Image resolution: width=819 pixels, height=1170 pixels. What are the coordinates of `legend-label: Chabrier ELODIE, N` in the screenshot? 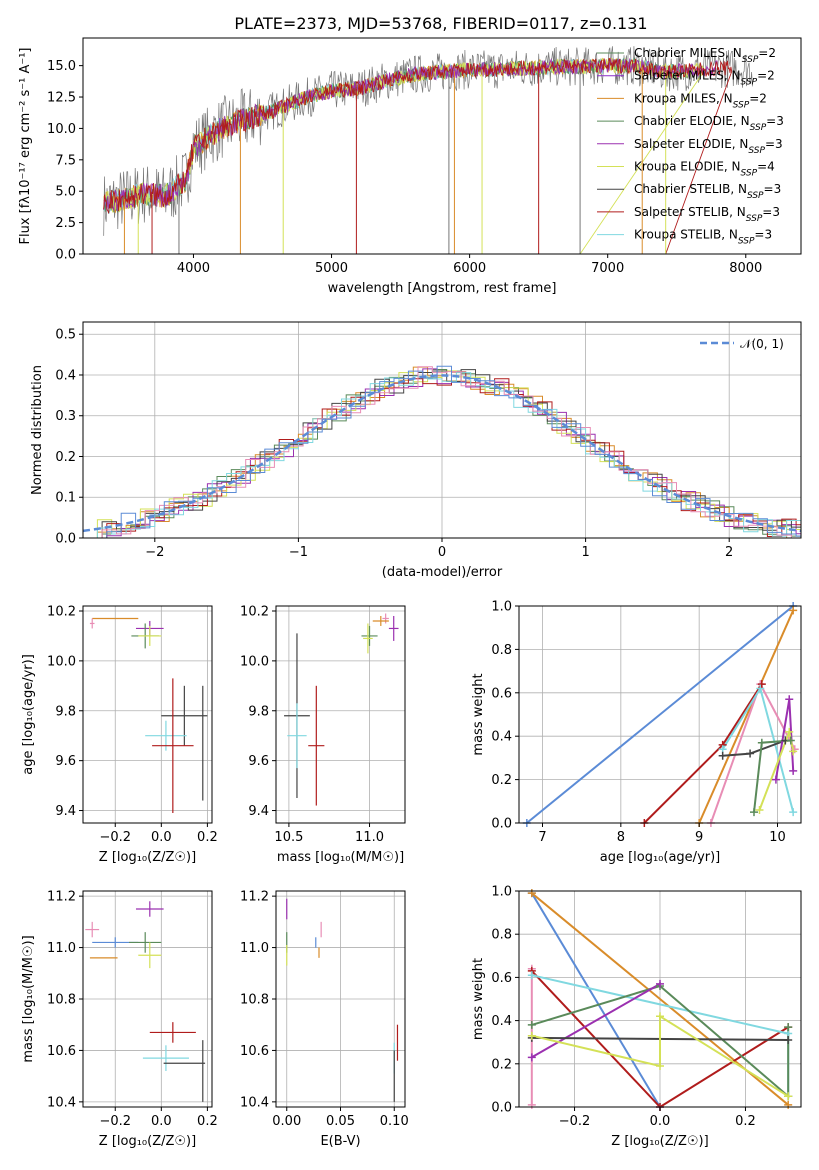 It's located at (692, 121).